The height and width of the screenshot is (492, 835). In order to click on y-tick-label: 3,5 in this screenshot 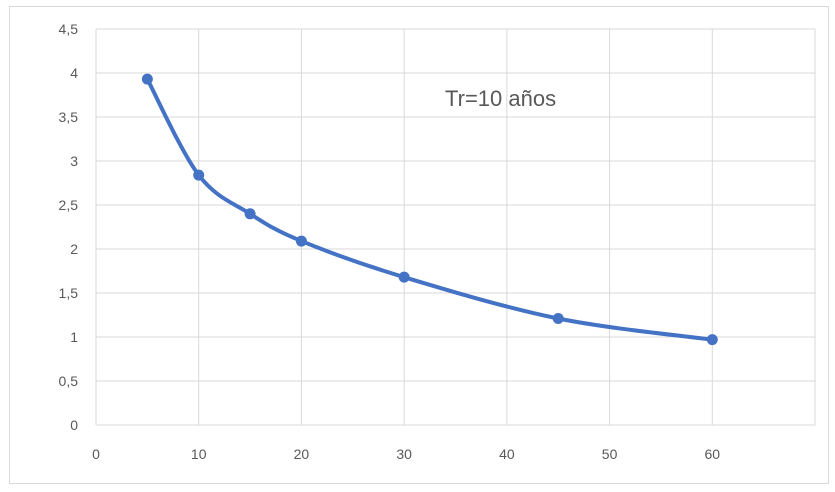, I will do `click(69, 117)`.